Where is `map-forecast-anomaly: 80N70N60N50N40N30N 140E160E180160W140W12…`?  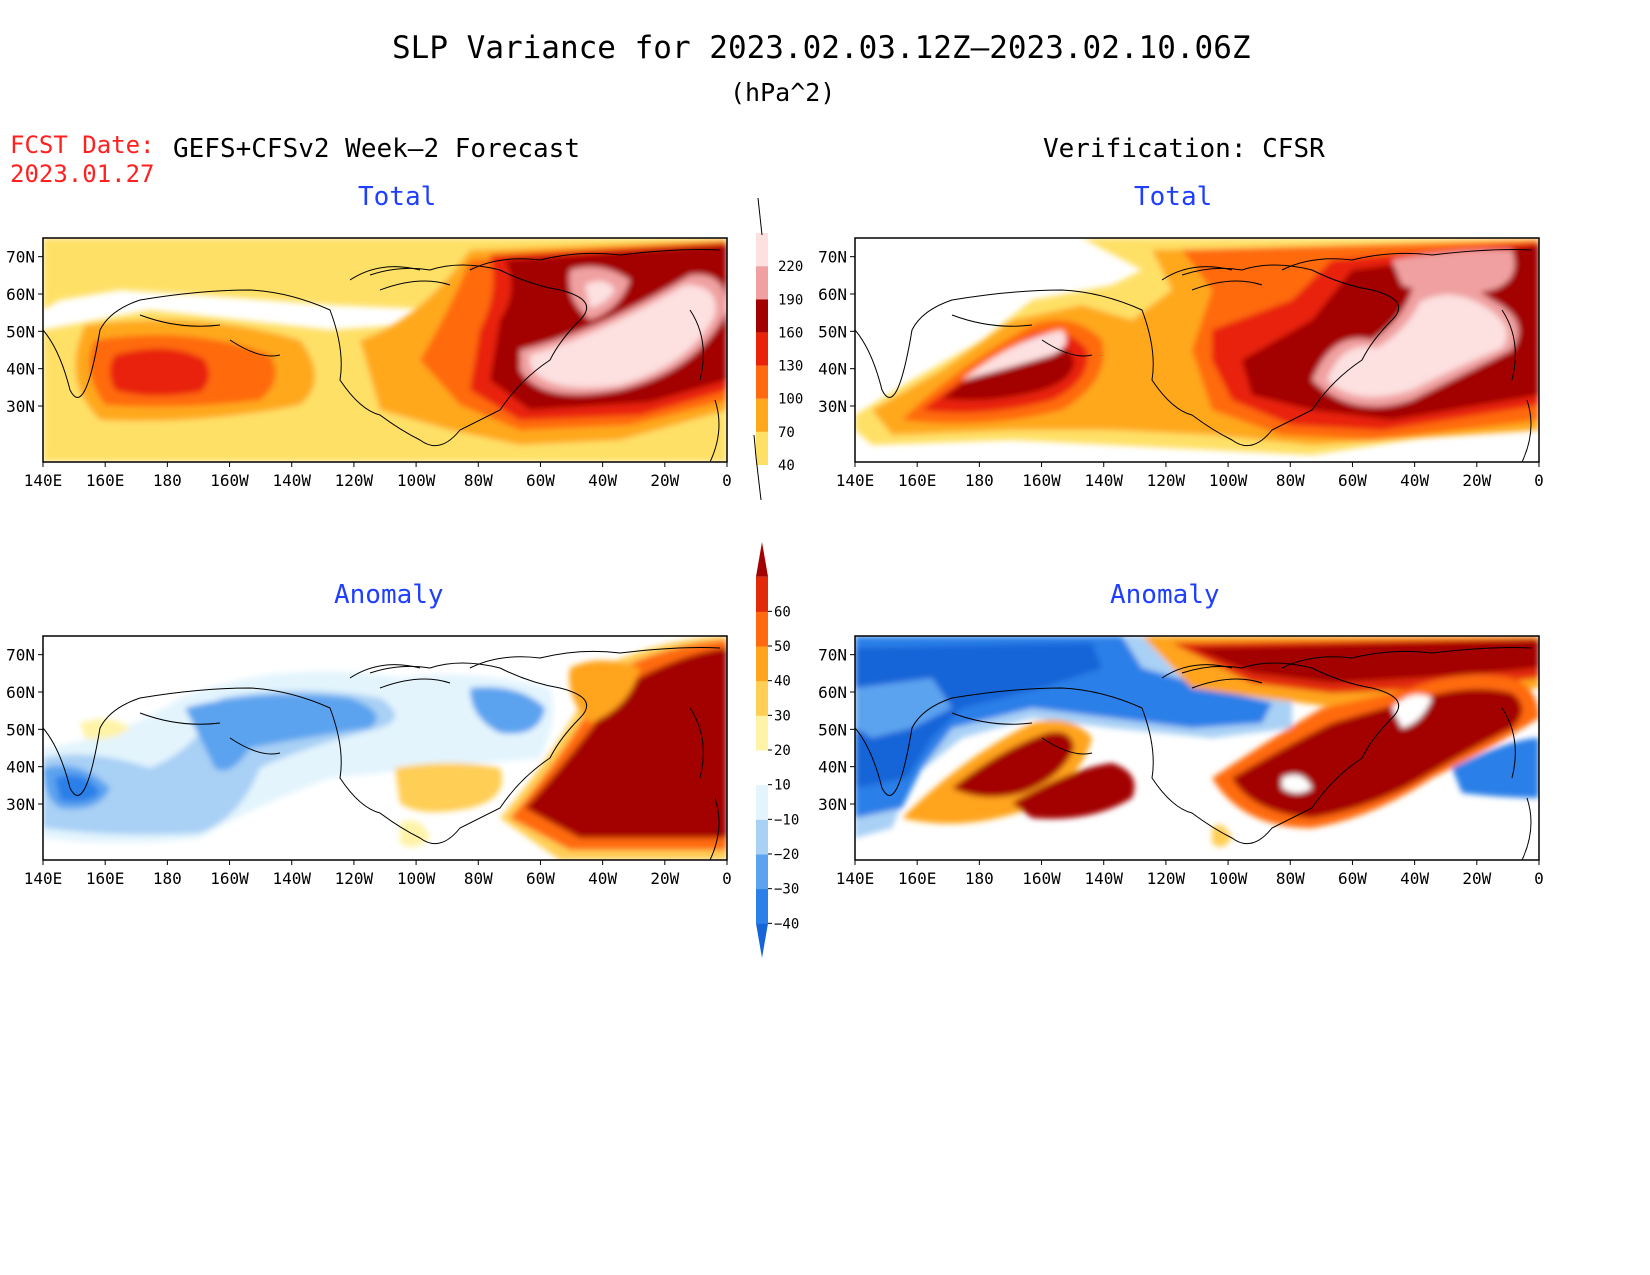 map-forecast-anomaly: 80N70N60N50N40N30N 140E160E180160W140W12… is located at coordinates (369, 761).